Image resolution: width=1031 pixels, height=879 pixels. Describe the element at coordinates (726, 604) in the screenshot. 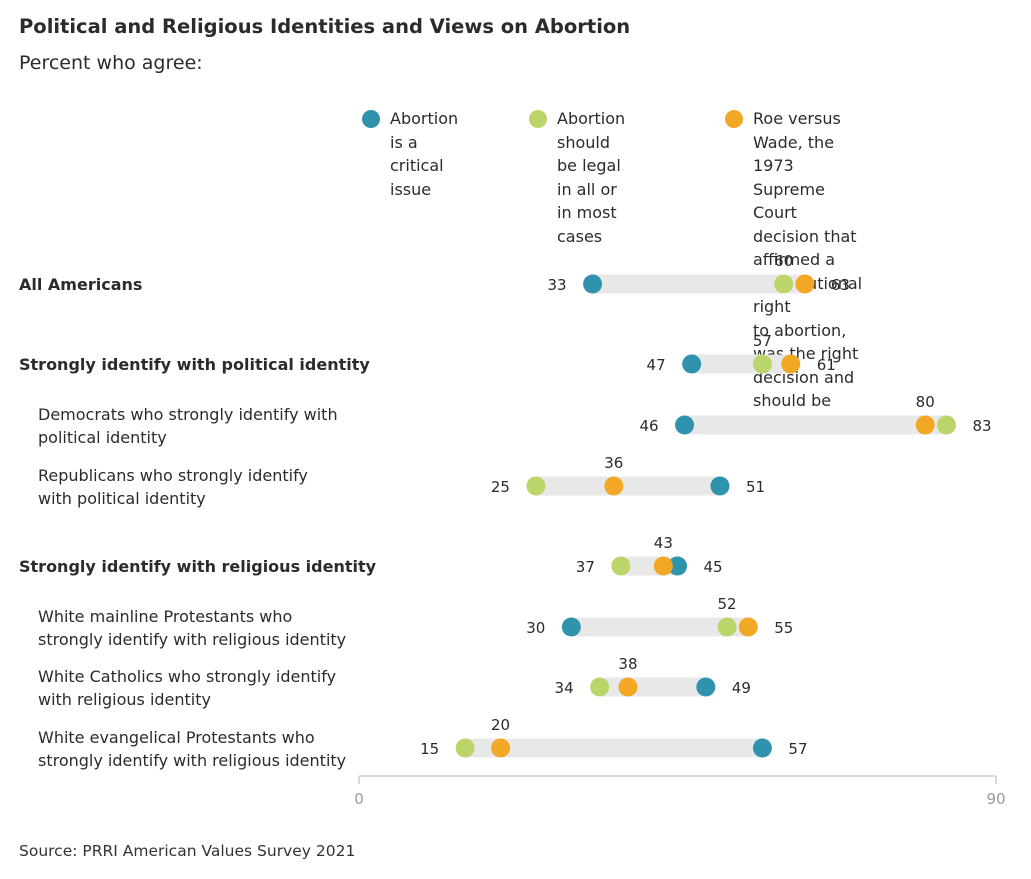

I see `value-label-legal: 52` at that location.